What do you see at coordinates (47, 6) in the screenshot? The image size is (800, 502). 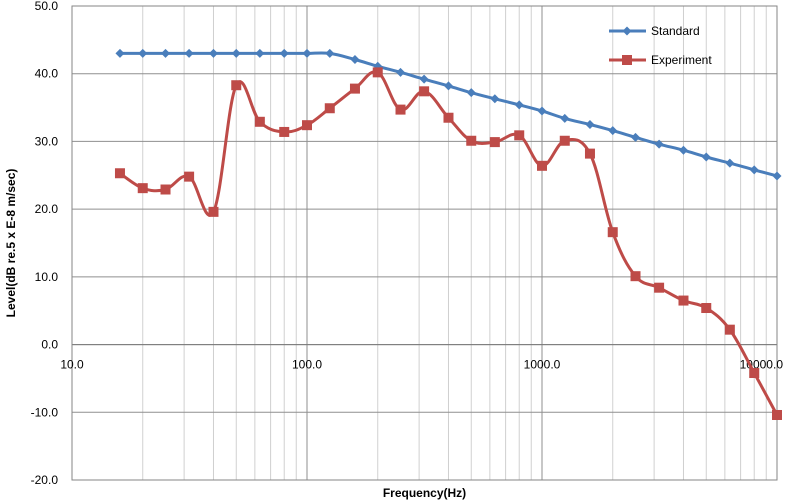 I see `y-tick-label: 50.0` at bounding box center [47, 6].